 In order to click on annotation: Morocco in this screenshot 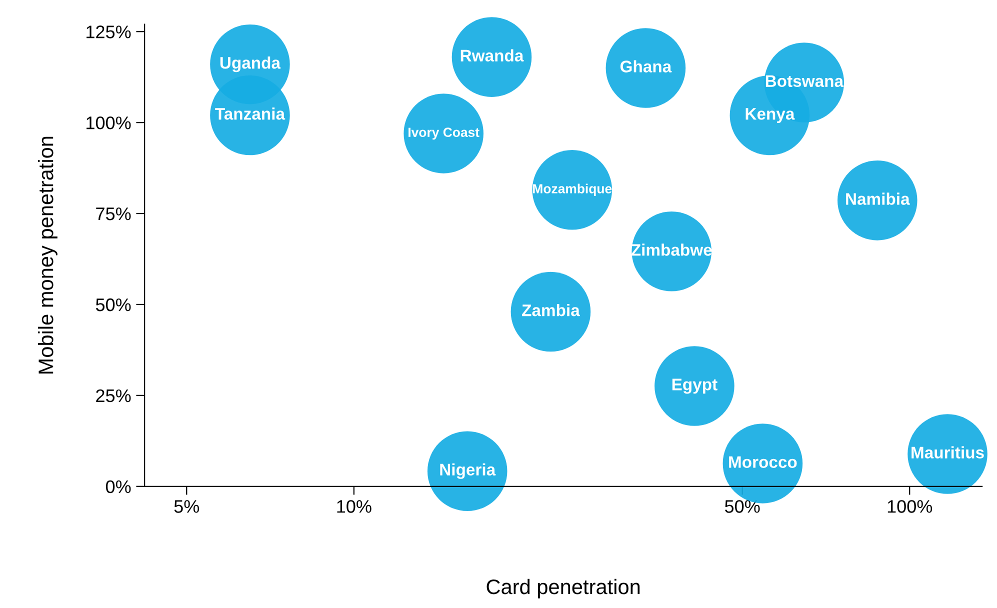, I will do `click(763, 462)`.